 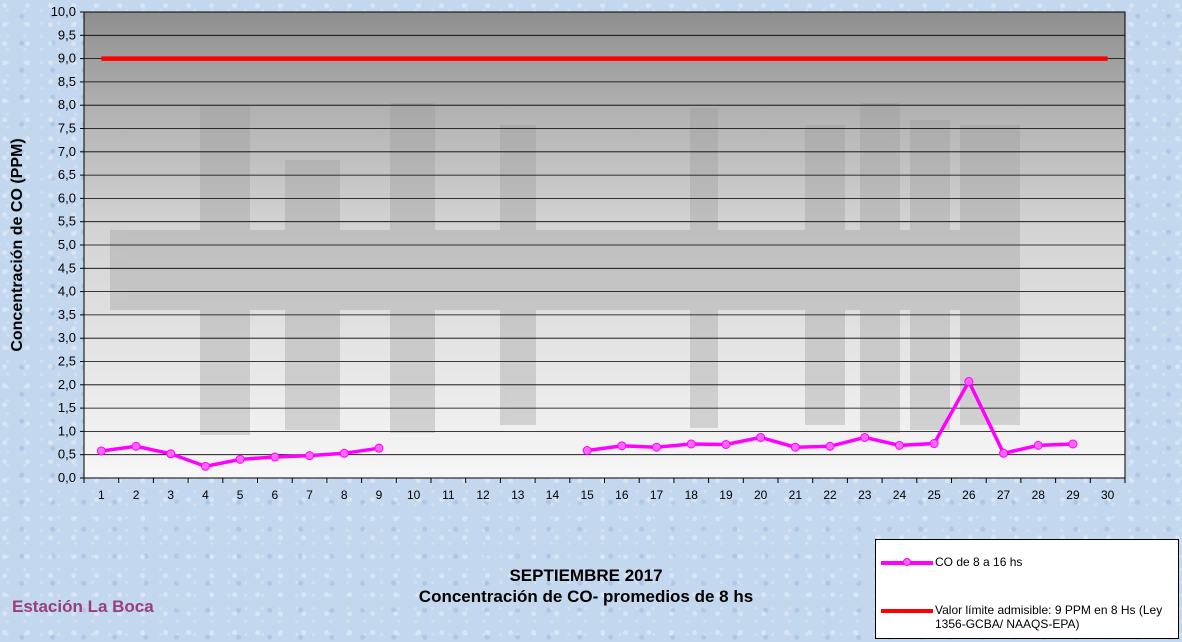 What do you see at coordinates (586, 596) in the screenshot?
I see `chart-subtitle: Concentración de CO- promedios de 8 hs` at bounding box center [586, 596].